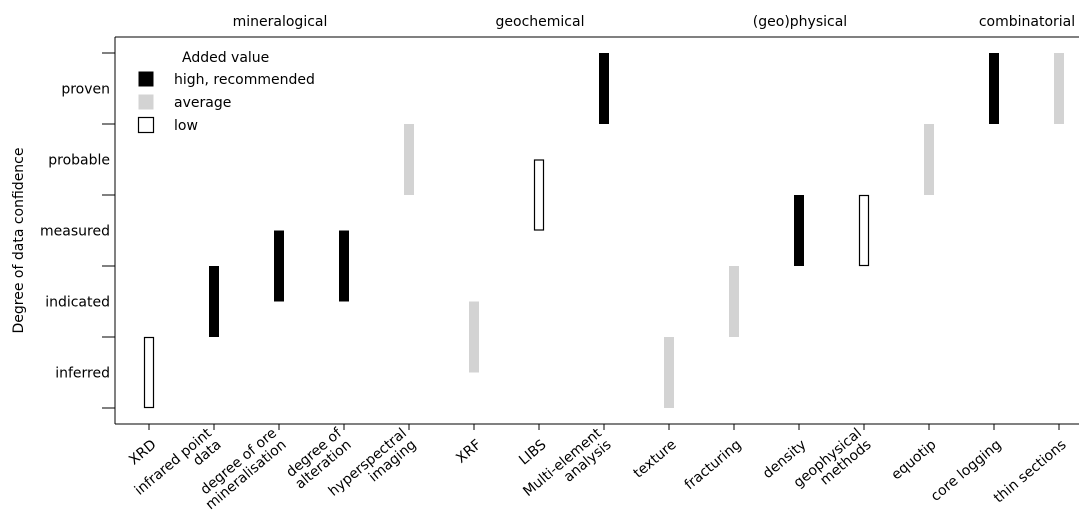  What do you see at coordinates (1027, 22) in the screenshot?
I see `group-heading: combinatorial` at bounding box center [1027, 22].